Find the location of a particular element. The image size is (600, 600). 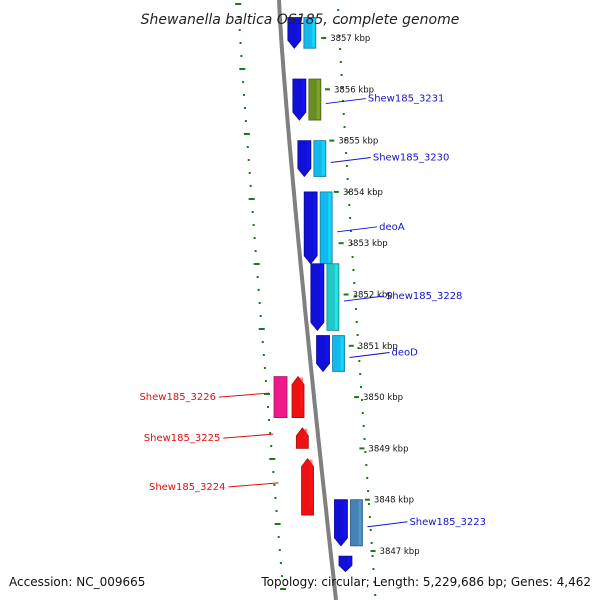

backbone-line is located at coordinates (307, 300).